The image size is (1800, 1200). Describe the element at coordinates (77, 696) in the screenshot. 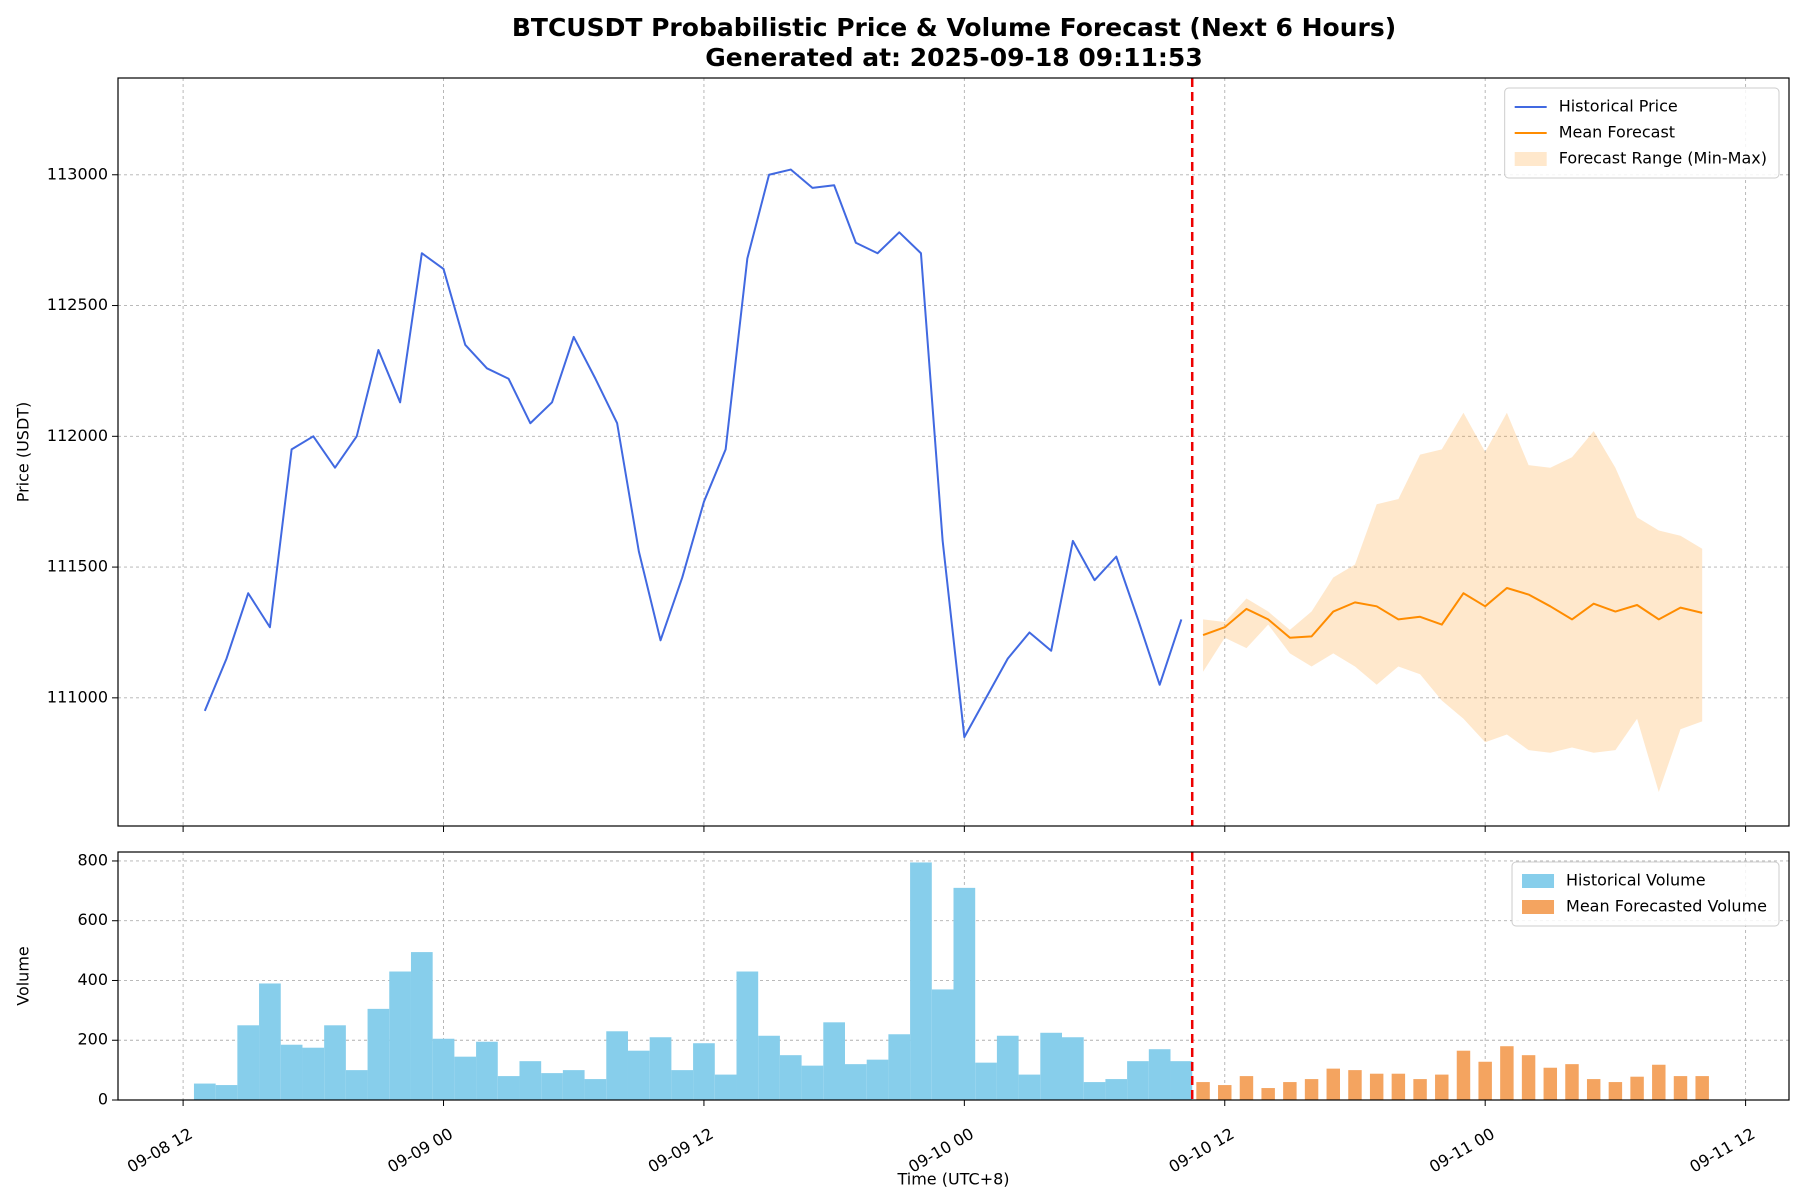

I see `y-tick-label: 111000` at that location.